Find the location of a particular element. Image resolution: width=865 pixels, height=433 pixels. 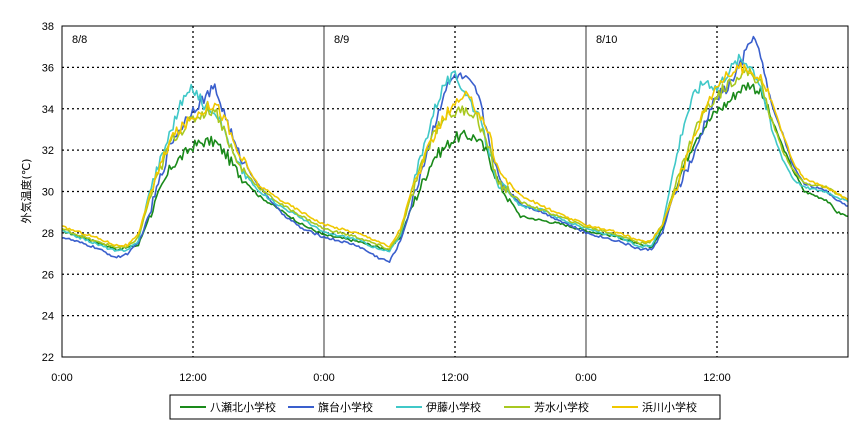

legend-label: 浜川小学校 is located at coordinates (669, 407).